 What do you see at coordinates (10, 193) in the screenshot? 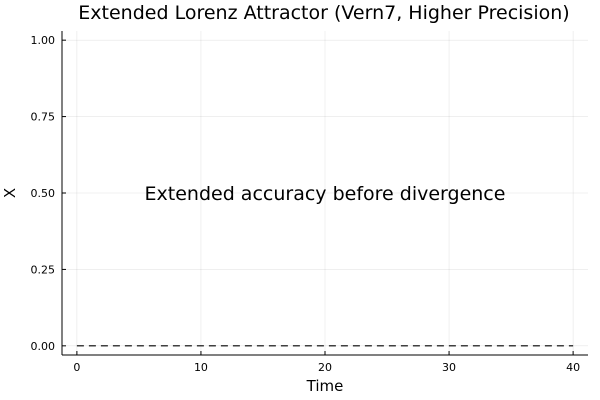
I see `y-axis-title: X` at bounding box center [10, 193].